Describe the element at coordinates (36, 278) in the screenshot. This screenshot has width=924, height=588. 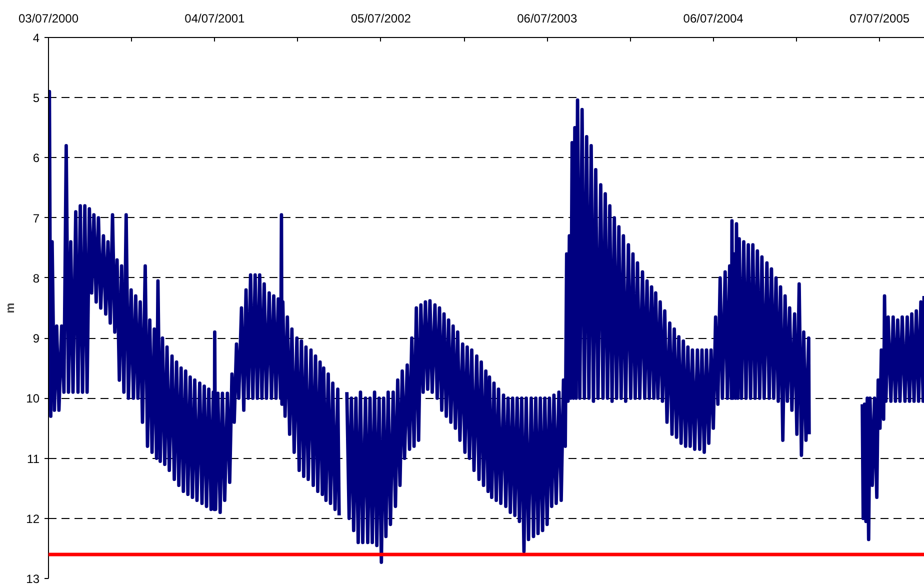
I see `y-tick-label: 8` at that location.